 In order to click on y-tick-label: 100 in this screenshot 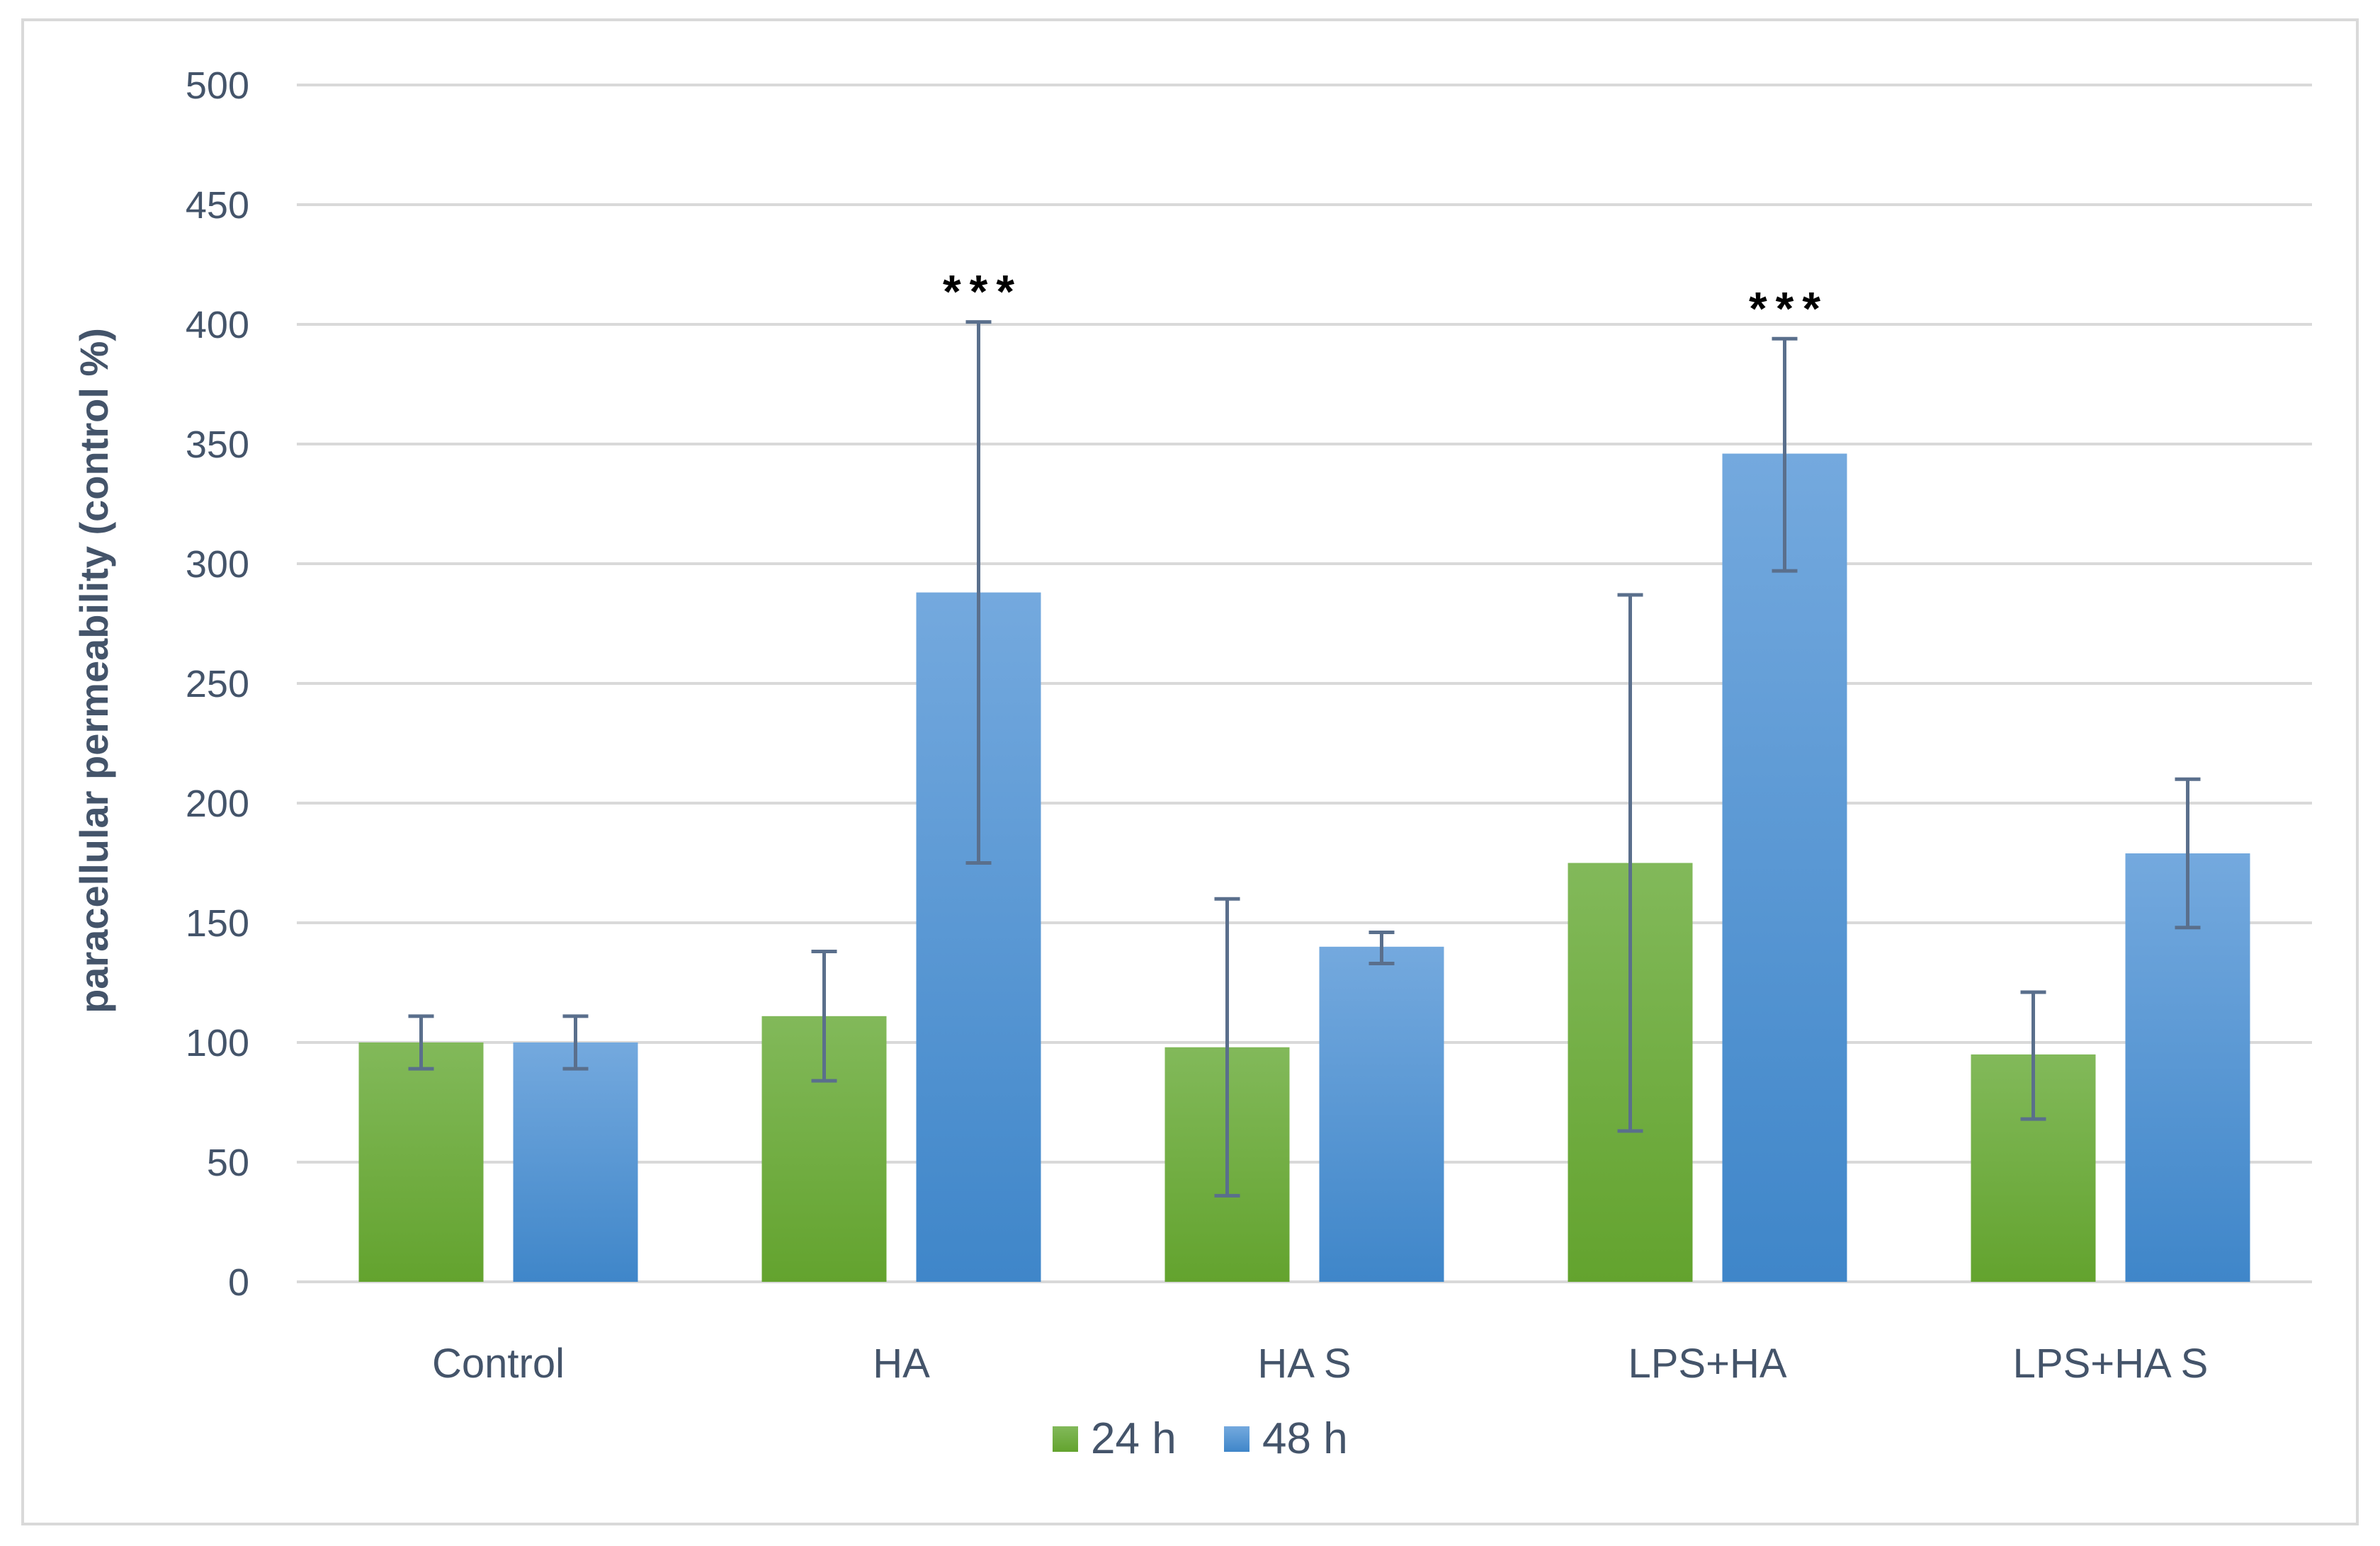, I will do `click(217, 1043)`.